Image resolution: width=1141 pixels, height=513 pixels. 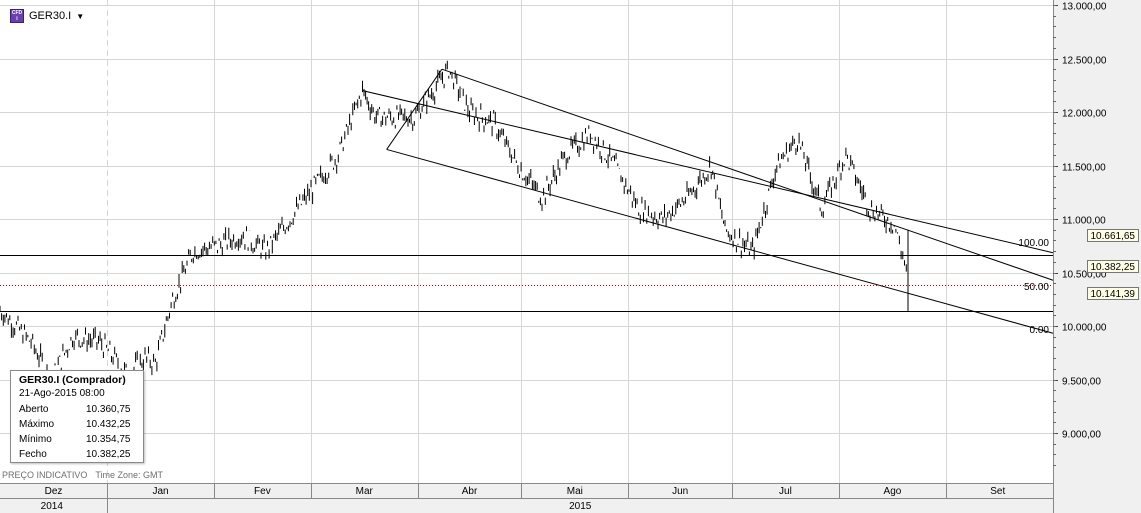 What do you see at coordinates (1084, 114) in the screenshot?
I see `price-tick-label: 12.000,00` at bounding box center [1084, 114].